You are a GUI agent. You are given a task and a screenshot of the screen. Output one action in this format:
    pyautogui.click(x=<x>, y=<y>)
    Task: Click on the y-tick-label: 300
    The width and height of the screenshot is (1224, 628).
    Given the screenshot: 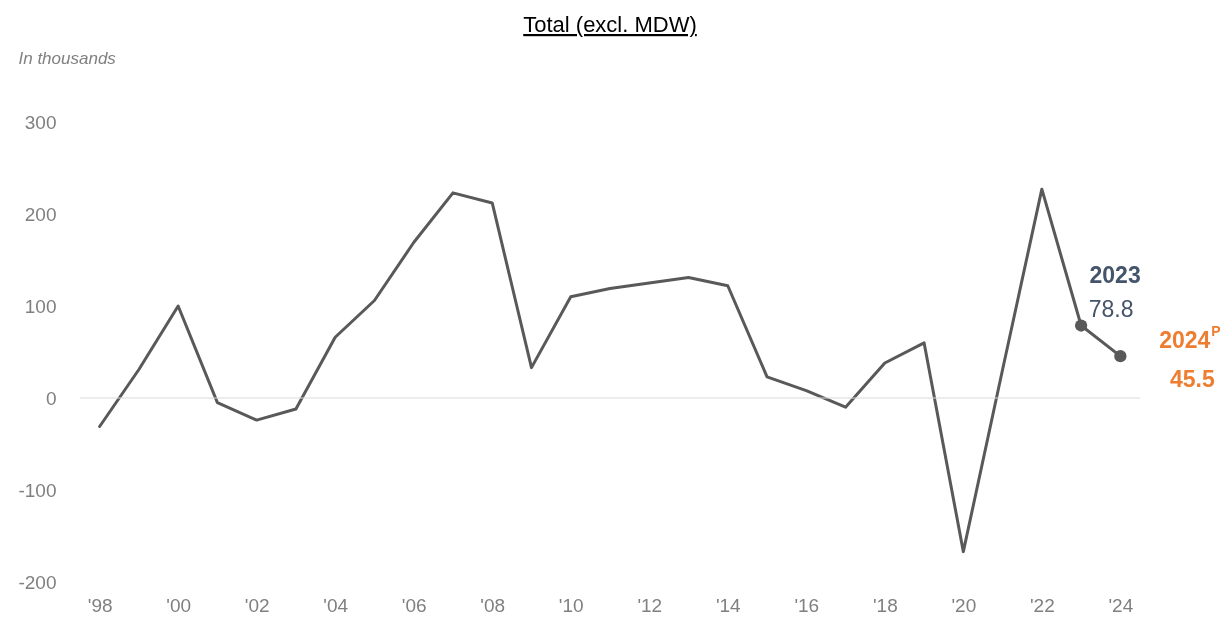 What is the action you would take?
    pyautogui.click(x=40, y=122)
    